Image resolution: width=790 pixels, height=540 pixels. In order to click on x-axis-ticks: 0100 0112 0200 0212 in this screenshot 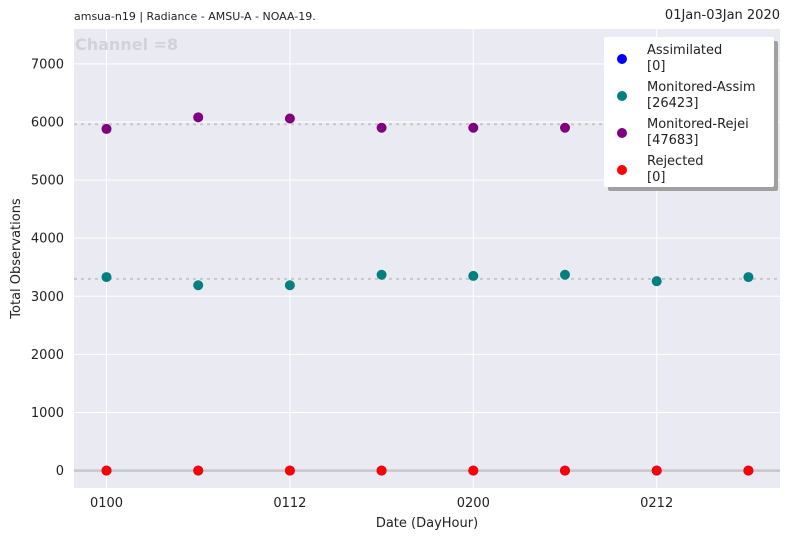, I will do `click(381, 503)`.